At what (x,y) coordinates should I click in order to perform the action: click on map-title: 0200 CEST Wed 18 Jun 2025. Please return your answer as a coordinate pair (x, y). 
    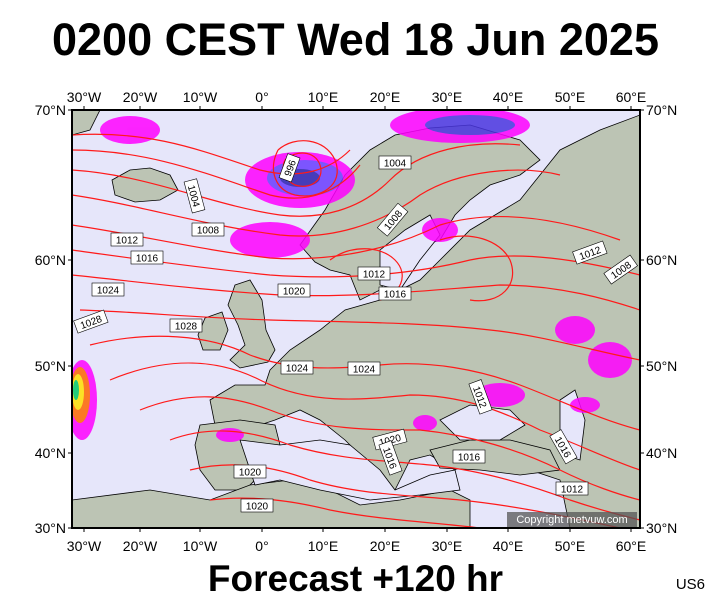
    Looking at the image, I should click on (355, 39).